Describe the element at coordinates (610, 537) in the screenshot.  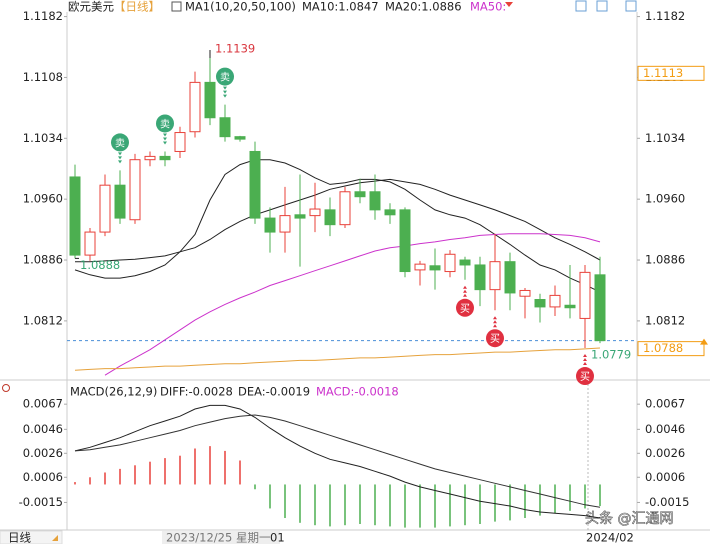
I see `date-label: 2024/02` at that location.